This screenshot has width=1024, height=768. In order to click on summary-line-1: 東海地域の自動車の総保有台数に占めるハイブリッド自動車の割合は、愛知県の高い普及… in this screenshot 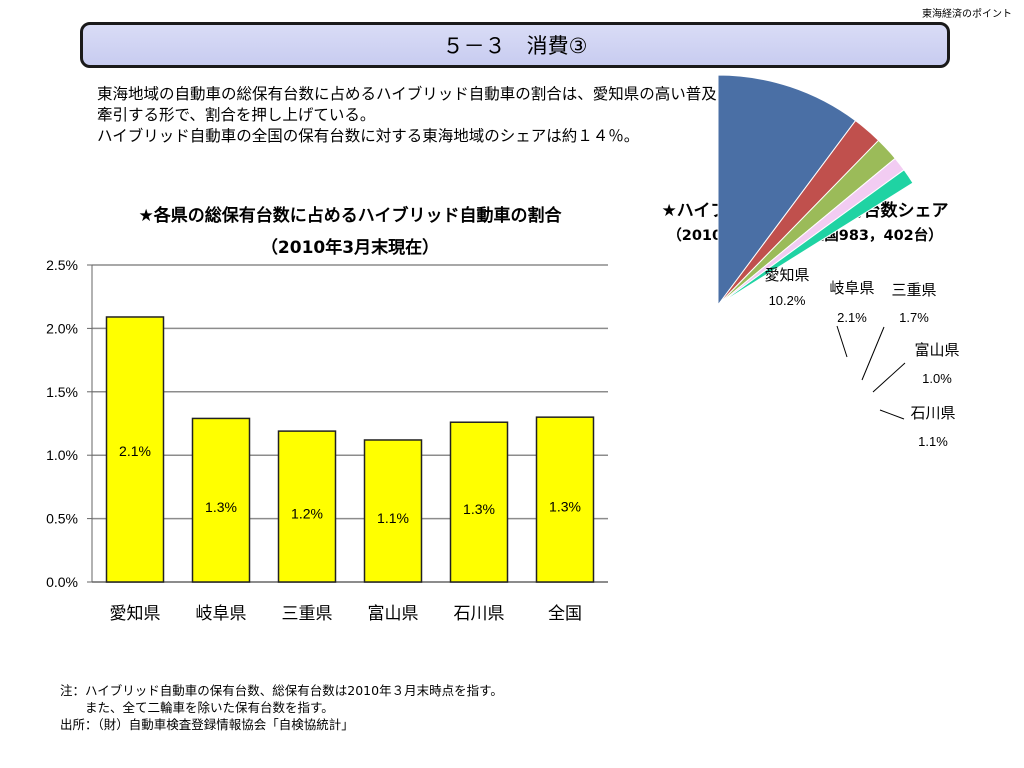, I will do `click(422, 94)`.